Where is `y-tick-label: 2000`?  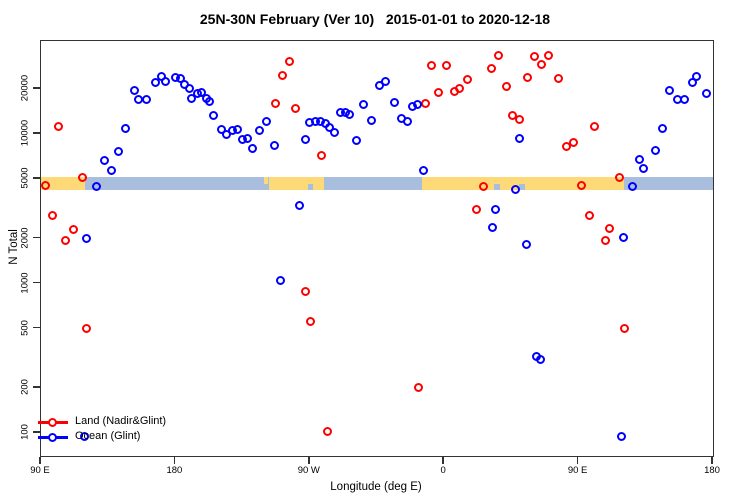 y-tick-label: 2000 is located at coordinates (25, 237).